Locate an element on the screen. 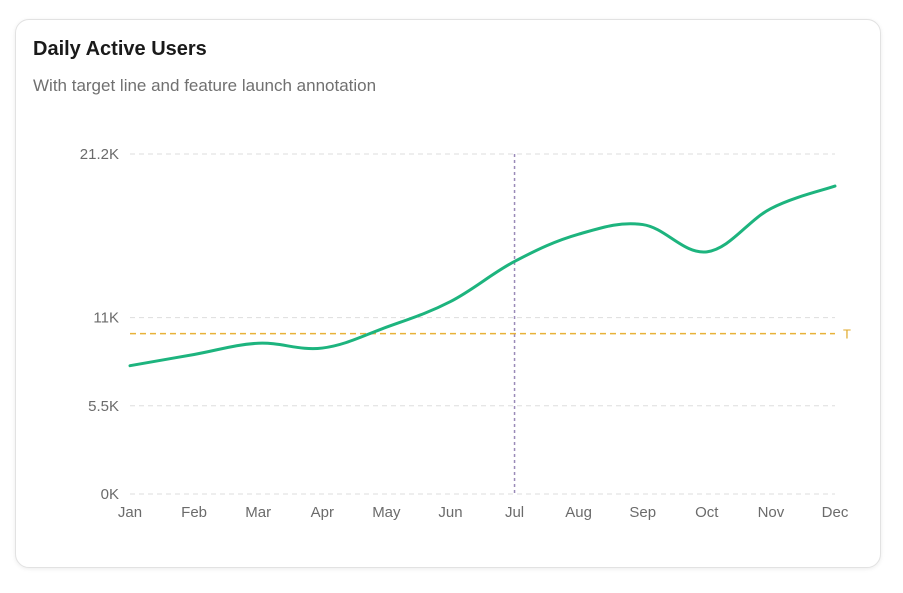 Image resolution: width=903 pixels, height=593 pixels. x-tick-label: May is located at coordinates (386, 512).